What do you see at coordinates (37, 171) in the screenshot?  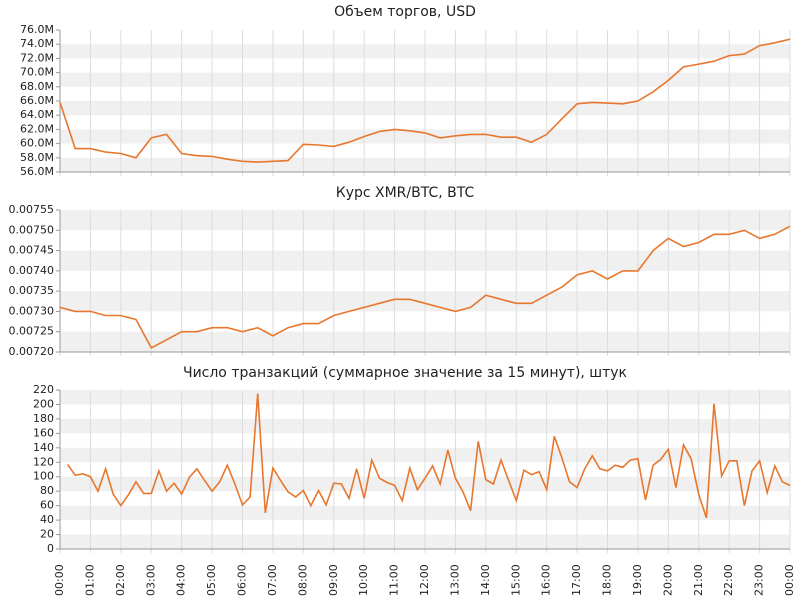 I see `y-tick-label: 56.0M` at bounding box center [37, 171].